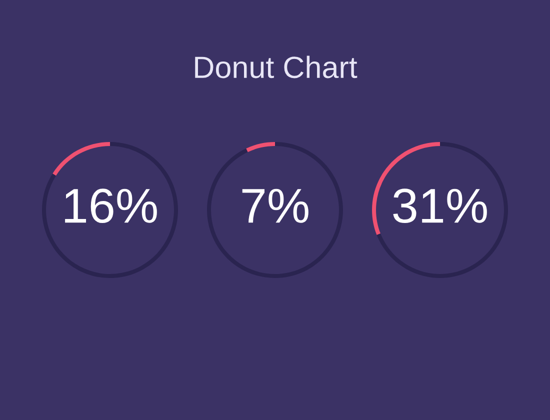 The height and width of the screenshot is (420, 550). What do you see at coordinates (440, 206) in the screenshot?
I see `data-label: 31%` at bounding box center [440, 206].